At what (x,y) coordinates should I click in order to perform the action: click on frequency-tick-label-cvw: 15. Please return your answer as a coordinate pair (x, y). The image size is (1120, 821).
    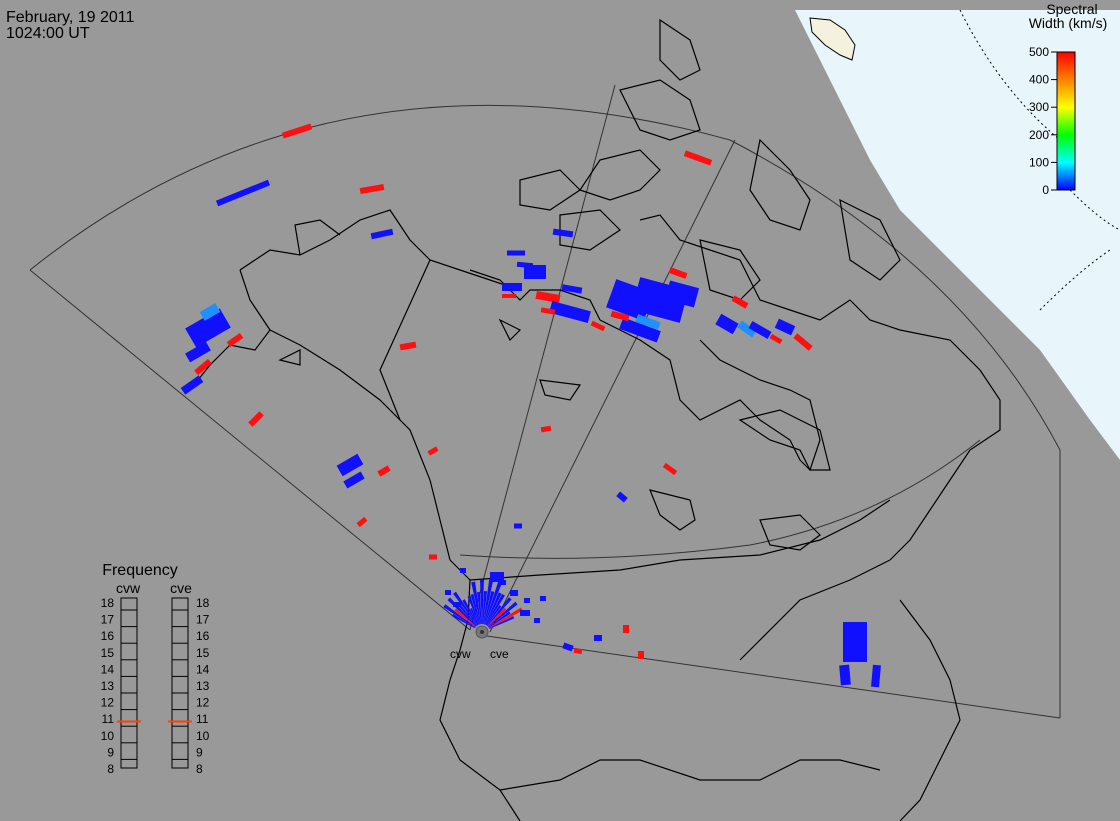
    Looking at the image, I should click on (108, 653).